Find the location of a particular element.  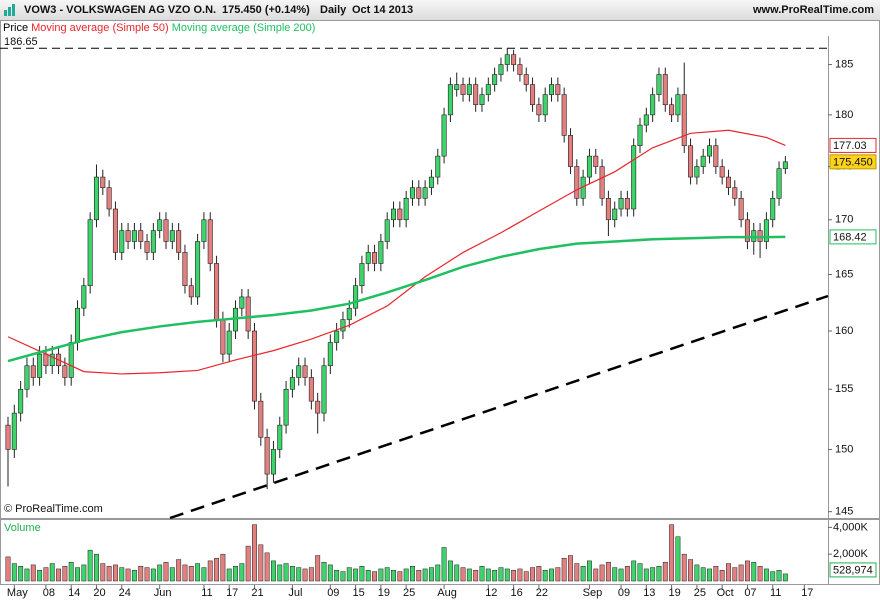

x-tick-label: 09 is located at coordinates (624, 593).